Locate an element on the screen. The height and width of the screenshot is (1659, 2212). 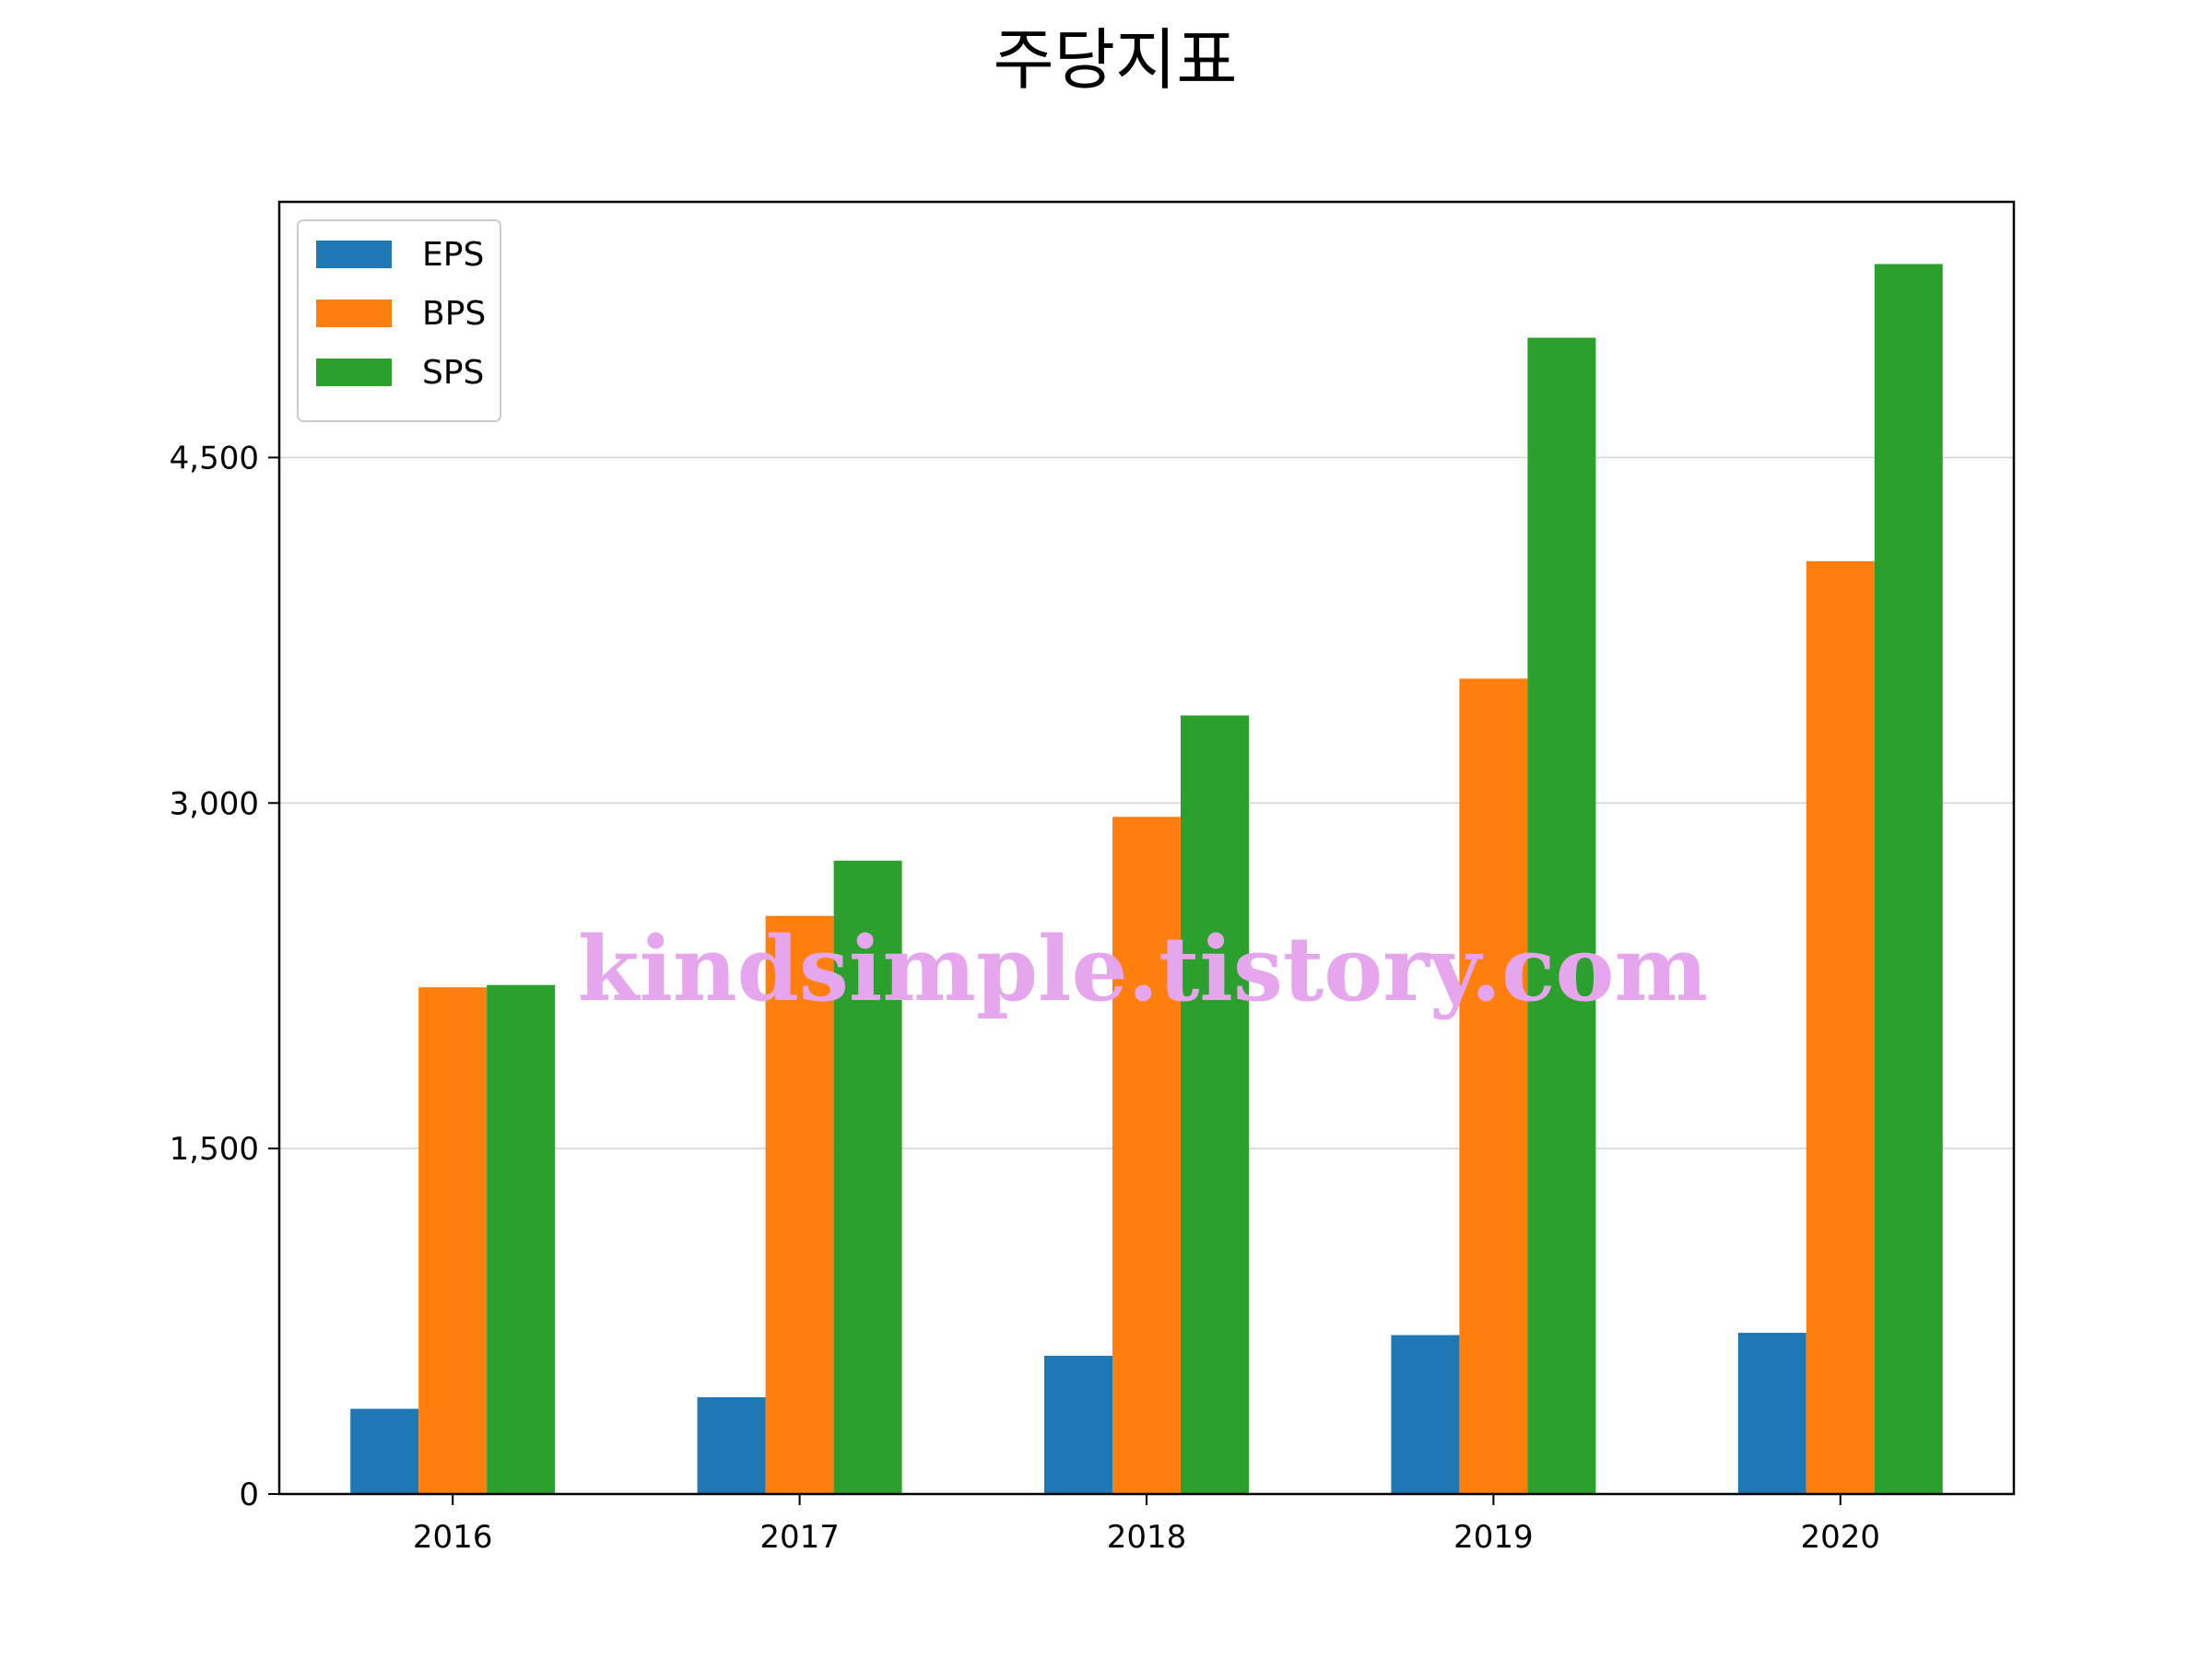
bar-eps-2018 is located at coordinates (1078, 1425).